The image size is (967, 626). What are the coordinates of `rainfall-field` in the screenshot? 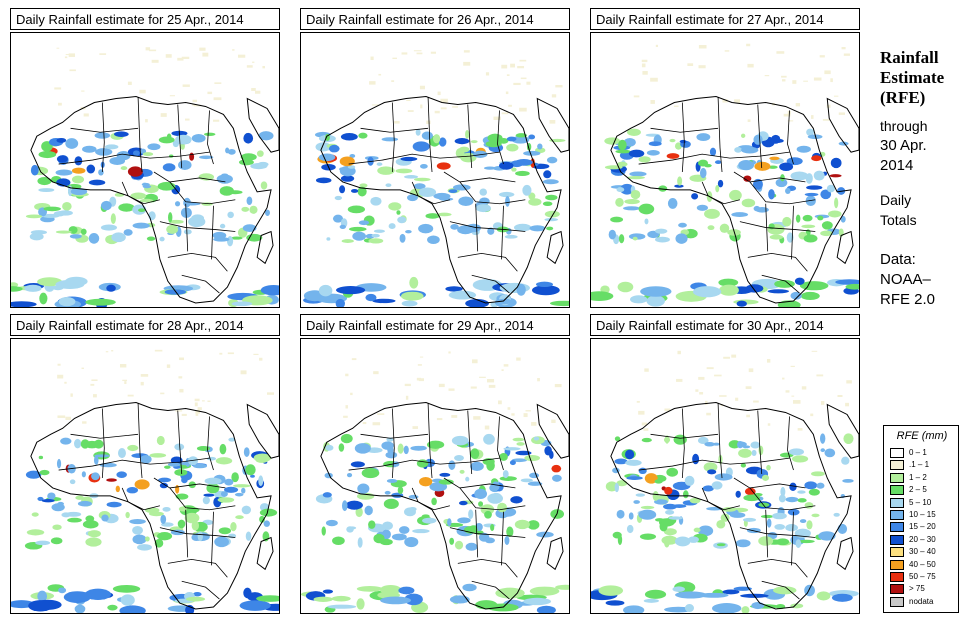 It's located at (725, 175).